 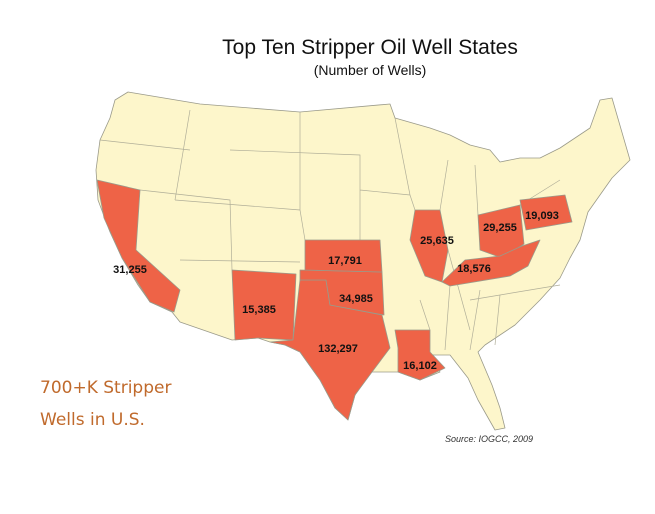 I want to click on region-label: 132,297, so click(x=338, y=349).